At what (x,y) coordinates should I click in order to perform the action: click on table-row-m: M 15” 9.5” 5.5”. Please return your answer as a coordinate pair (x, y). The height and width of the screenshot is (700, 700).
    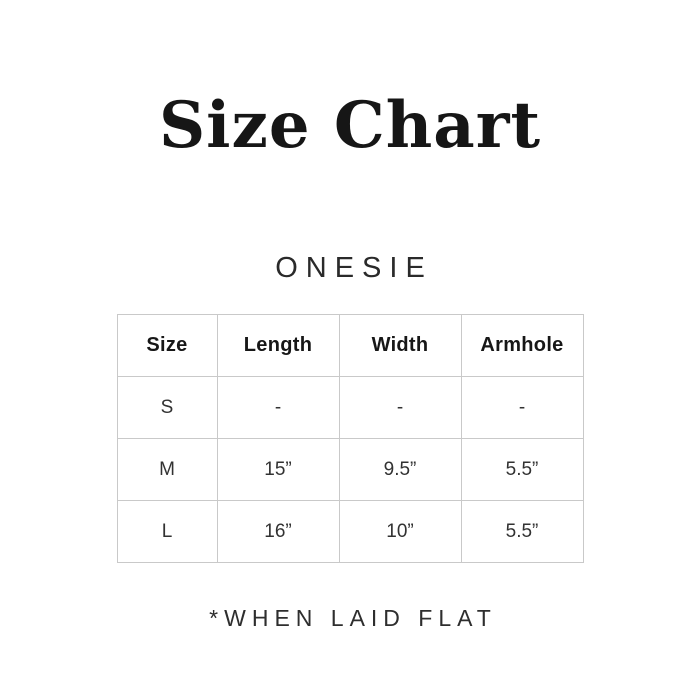
    Looking at the image, I should click on (350, 469).